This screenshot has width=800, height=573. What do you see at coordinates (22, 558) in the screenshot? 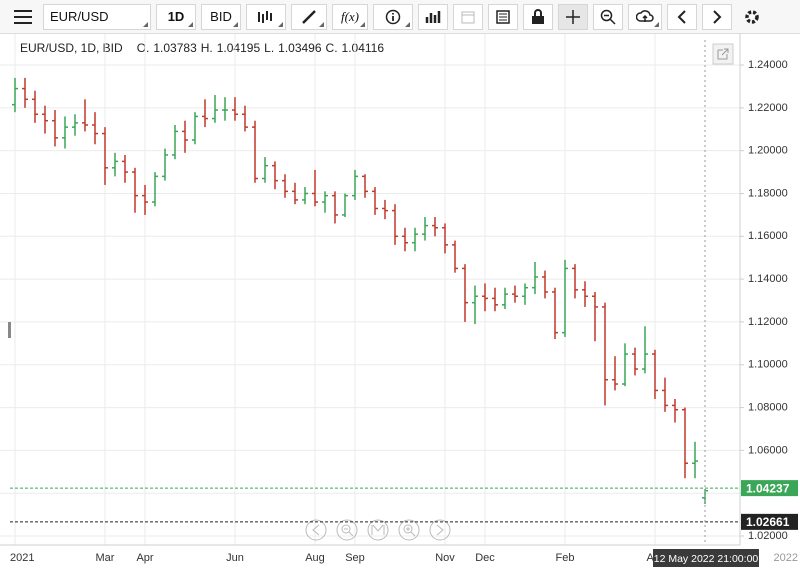
I see `x-tick-label: 2021` at bounding box center [22, 558].